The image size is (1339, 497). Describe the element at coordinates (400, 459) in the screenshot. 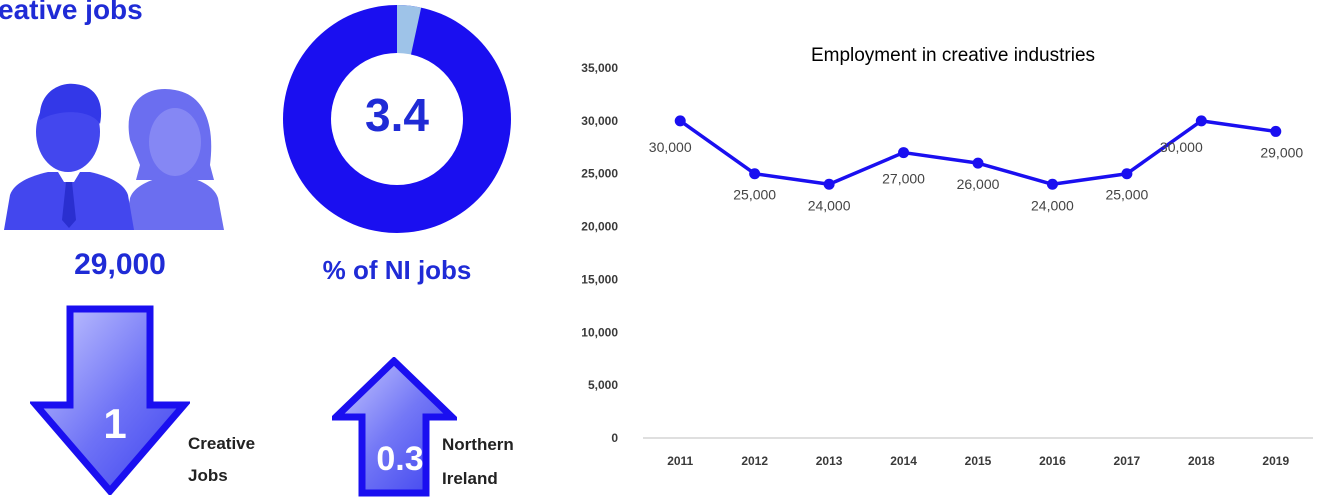

I see `up-arrow-value: 0.3` at that location.